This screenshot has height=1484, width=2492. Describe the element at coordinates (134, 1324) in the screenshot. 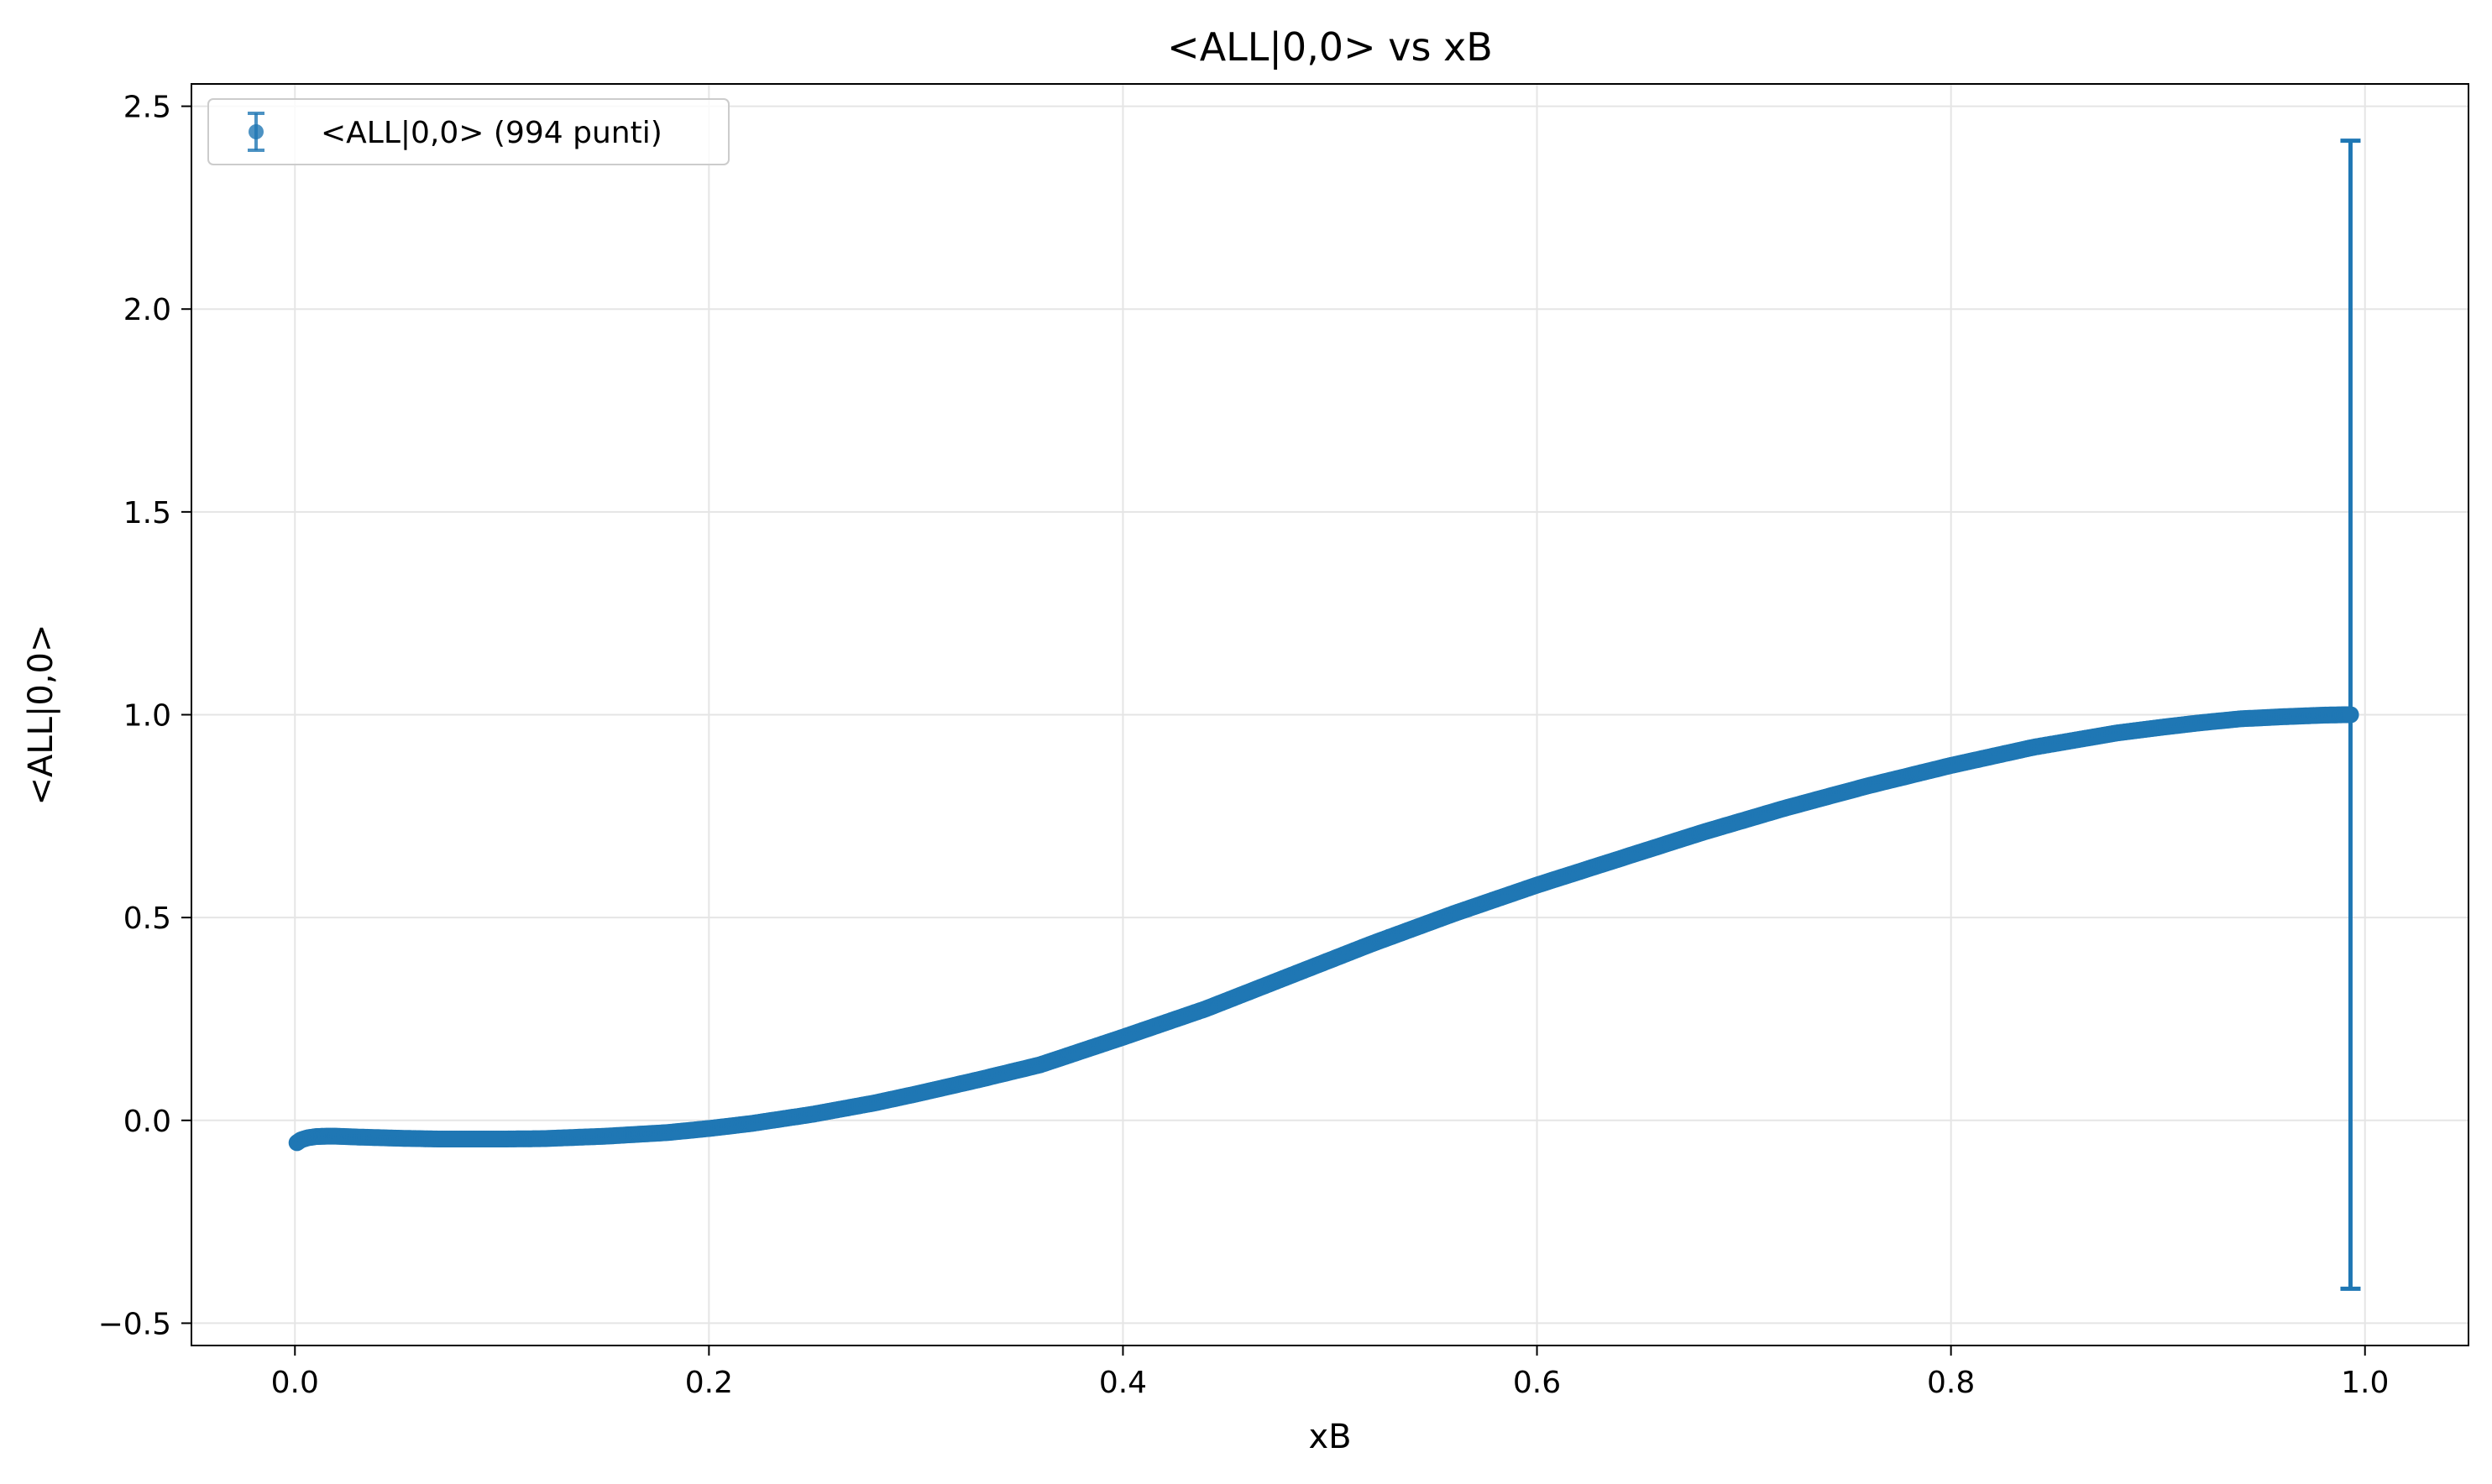

I see `y-tick-label: −0.5` at that location.